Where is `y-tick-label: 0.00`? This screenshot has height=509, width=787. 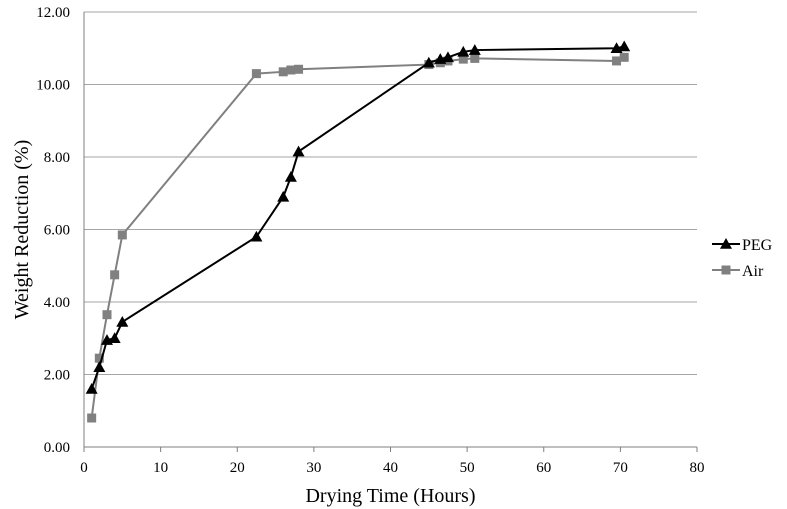
y-tick-label: 0.00 is located at coordinates (57, 448).